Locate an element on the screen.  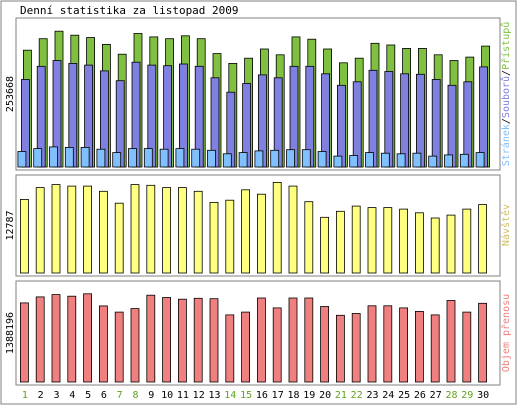
day-label-23: 23 is located at coordinates (372, 395).